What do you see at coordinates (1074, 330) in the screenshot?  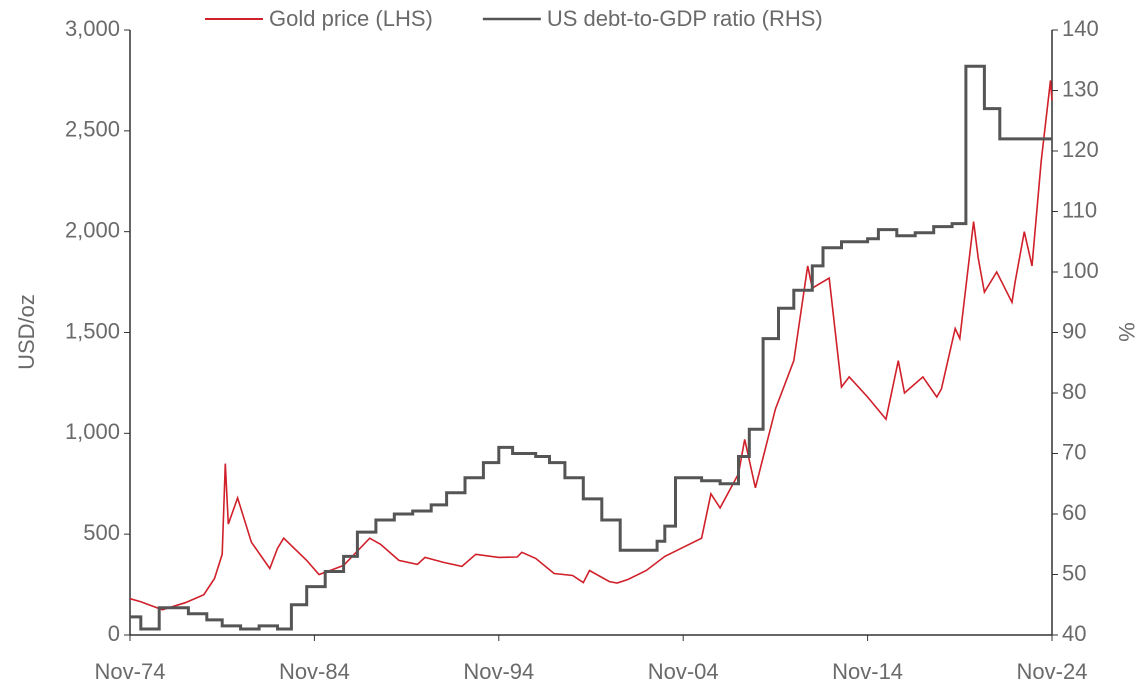 I see `y2-tick-label: 90` at bounding box center [1074, 330].